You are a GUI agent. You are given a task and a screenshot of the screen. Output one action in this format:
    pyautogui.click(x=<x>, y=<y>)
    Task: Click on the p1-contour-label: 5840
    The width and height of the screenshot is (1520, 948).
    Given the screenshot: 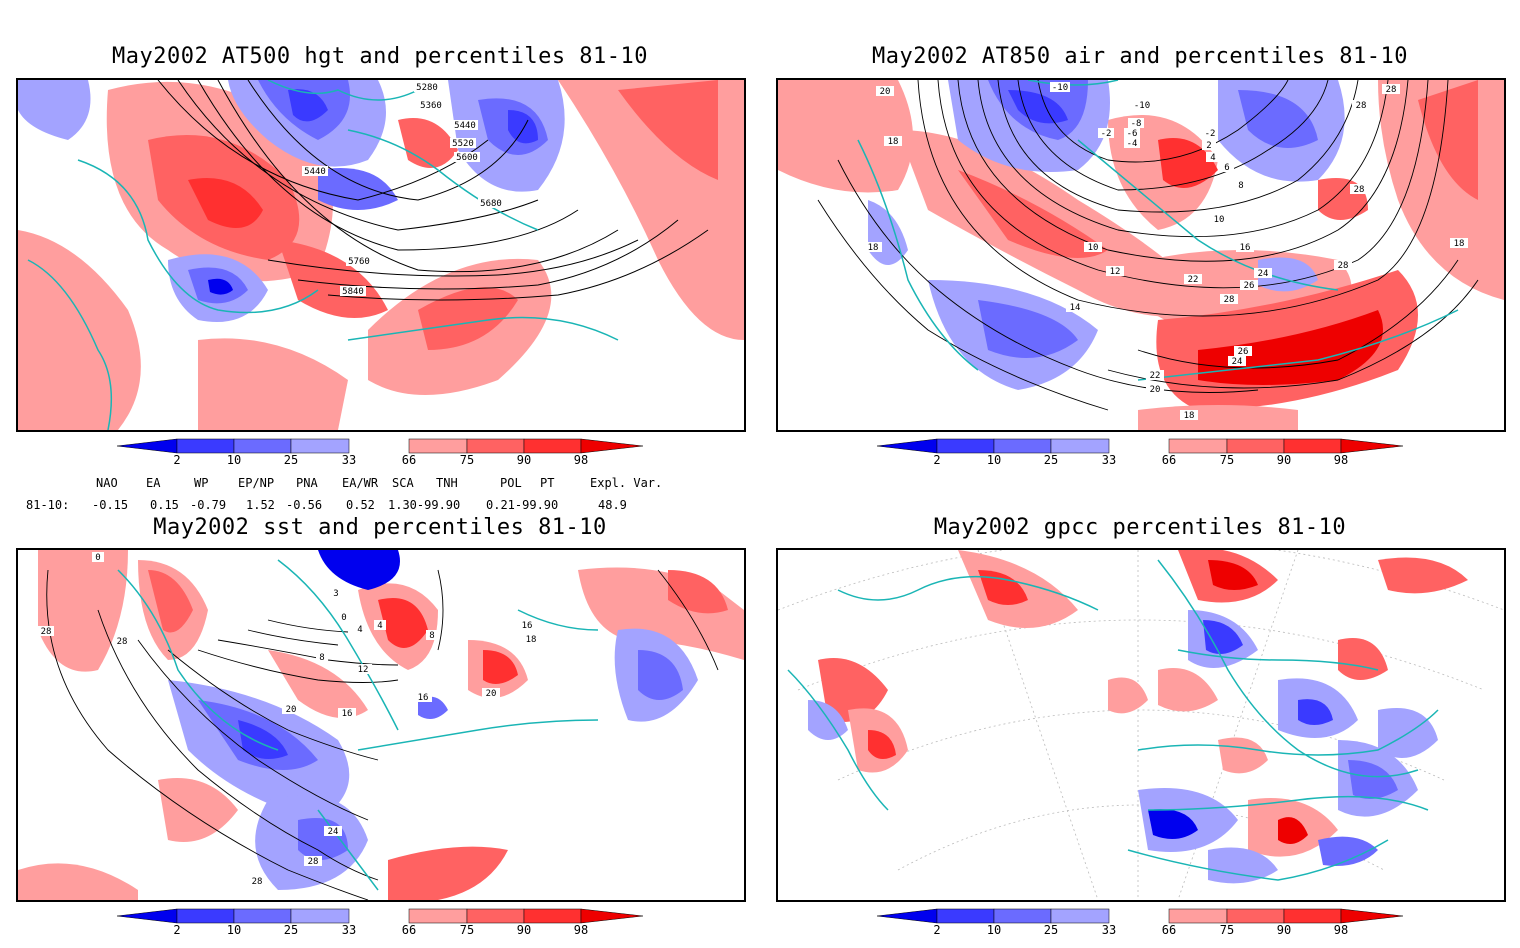 What is the action you would take?
    pyautogui.click(x=353, y=291)
    